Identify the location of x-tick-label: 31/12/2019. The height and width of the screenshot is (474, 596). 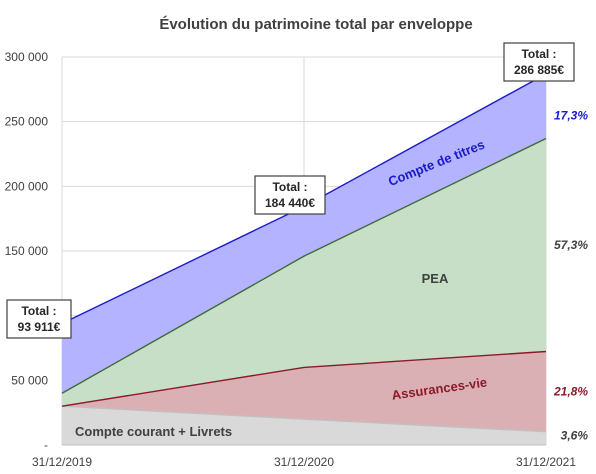
(62, 462).